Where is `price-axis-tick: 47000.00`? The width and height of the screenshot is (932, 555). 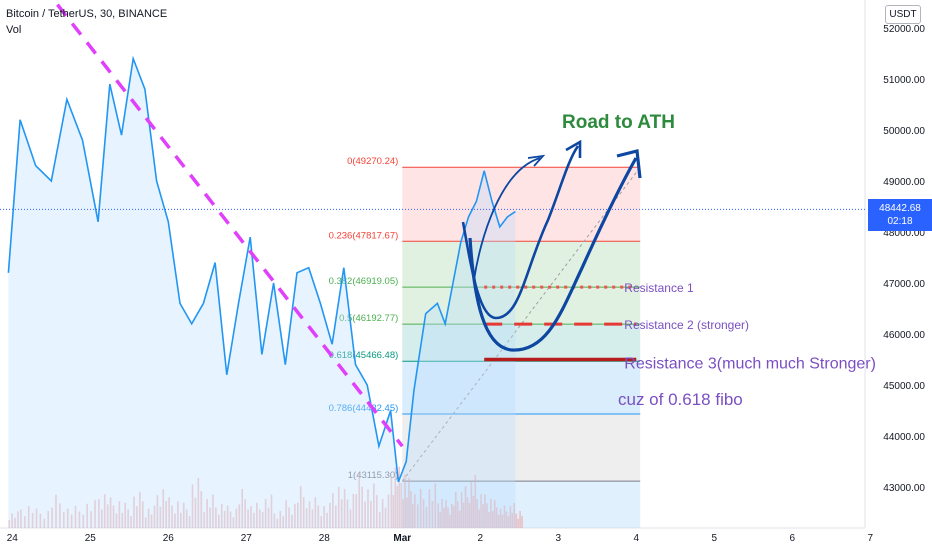 price-axis-tick: 47000.00 is located at coordinates (904, 284).